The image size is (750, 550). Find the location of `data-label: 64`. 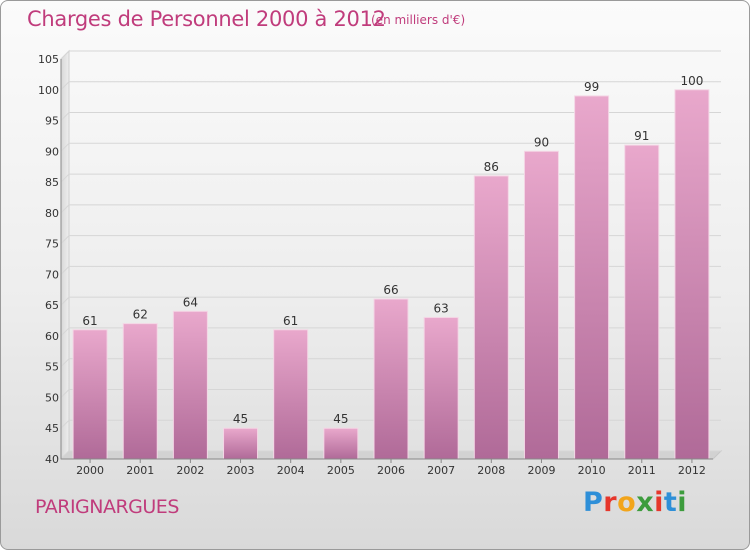

data-label: 64 is located at coordinates (190, 302).